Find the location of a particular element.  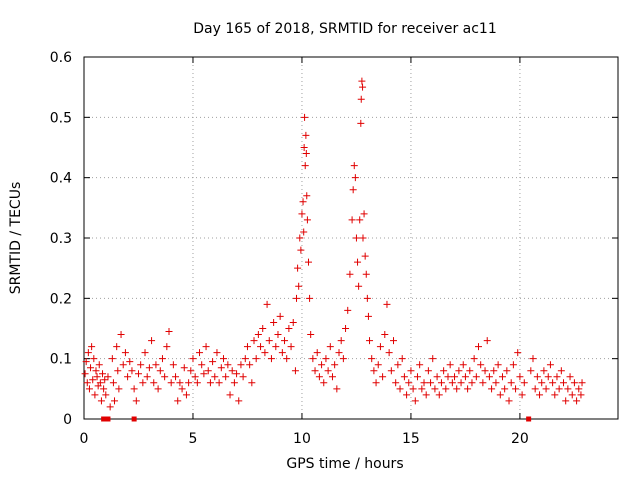

x-tick-label: 10 is located at coordinates (302, 439).